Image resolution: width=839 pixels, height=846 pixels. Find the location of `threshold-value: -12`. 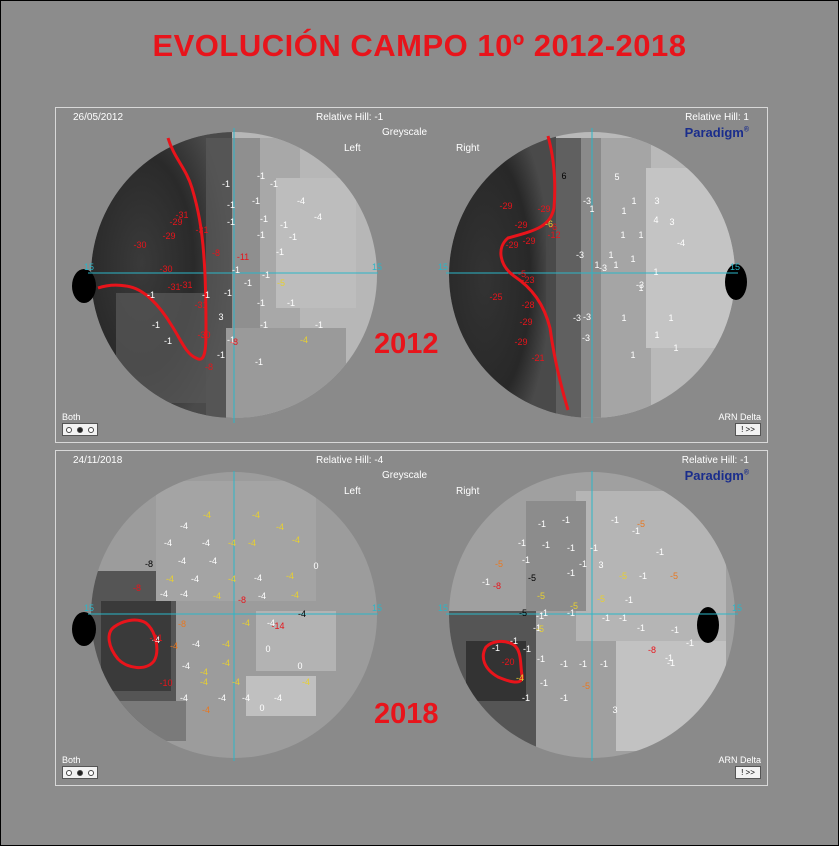

threshold-value: -12 is located at coordinates (553, 235).